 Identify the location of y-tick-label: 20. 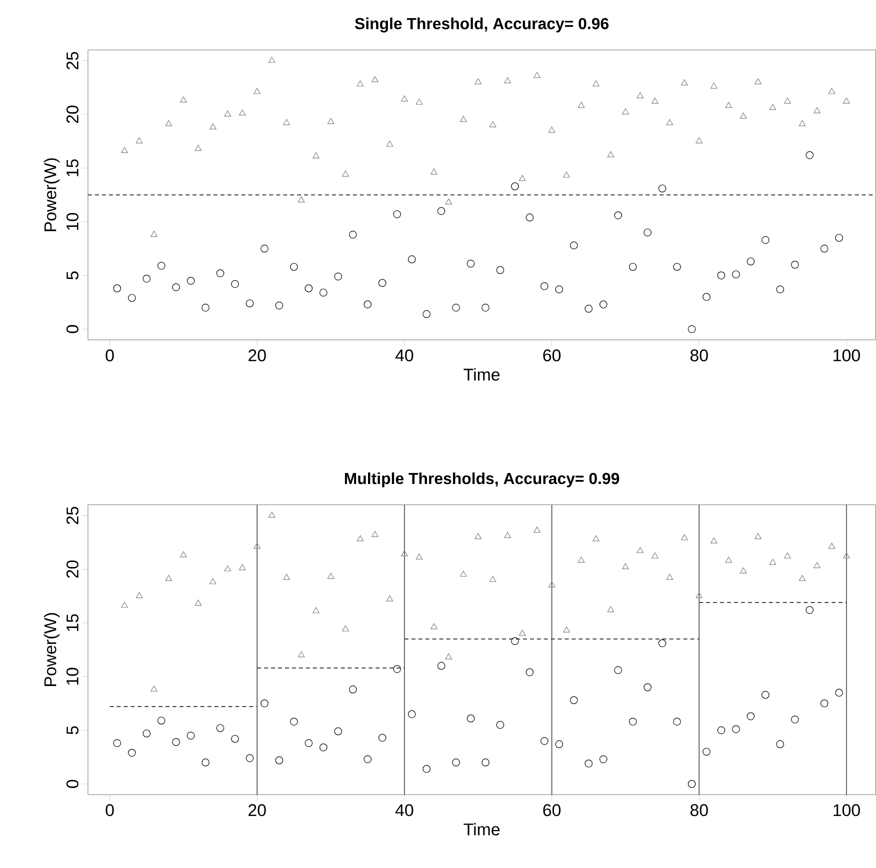
(72, 115).